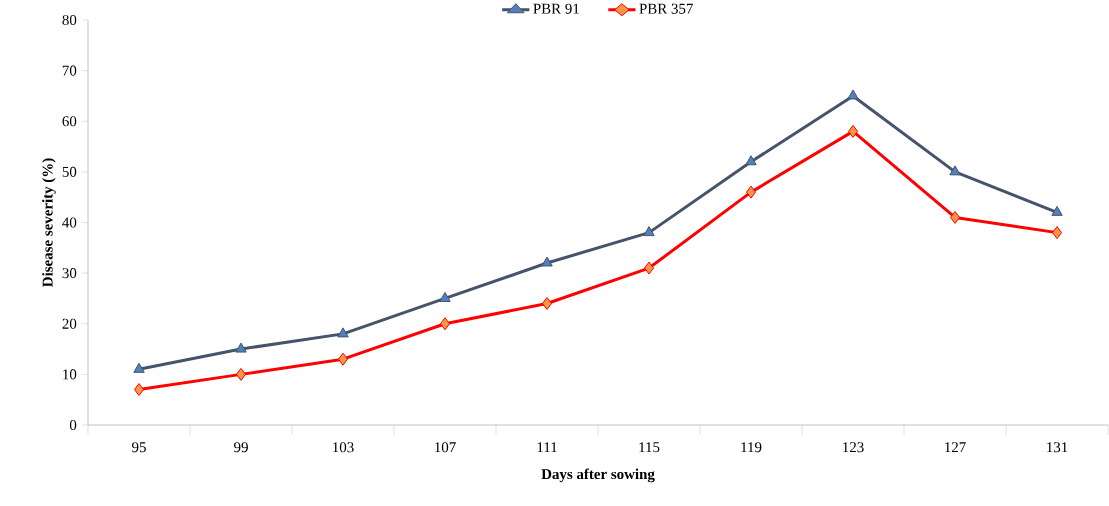 The width and height of the screenshot is (1109, 506). I want to click on x-tick-label: 95, so click(139, 447).